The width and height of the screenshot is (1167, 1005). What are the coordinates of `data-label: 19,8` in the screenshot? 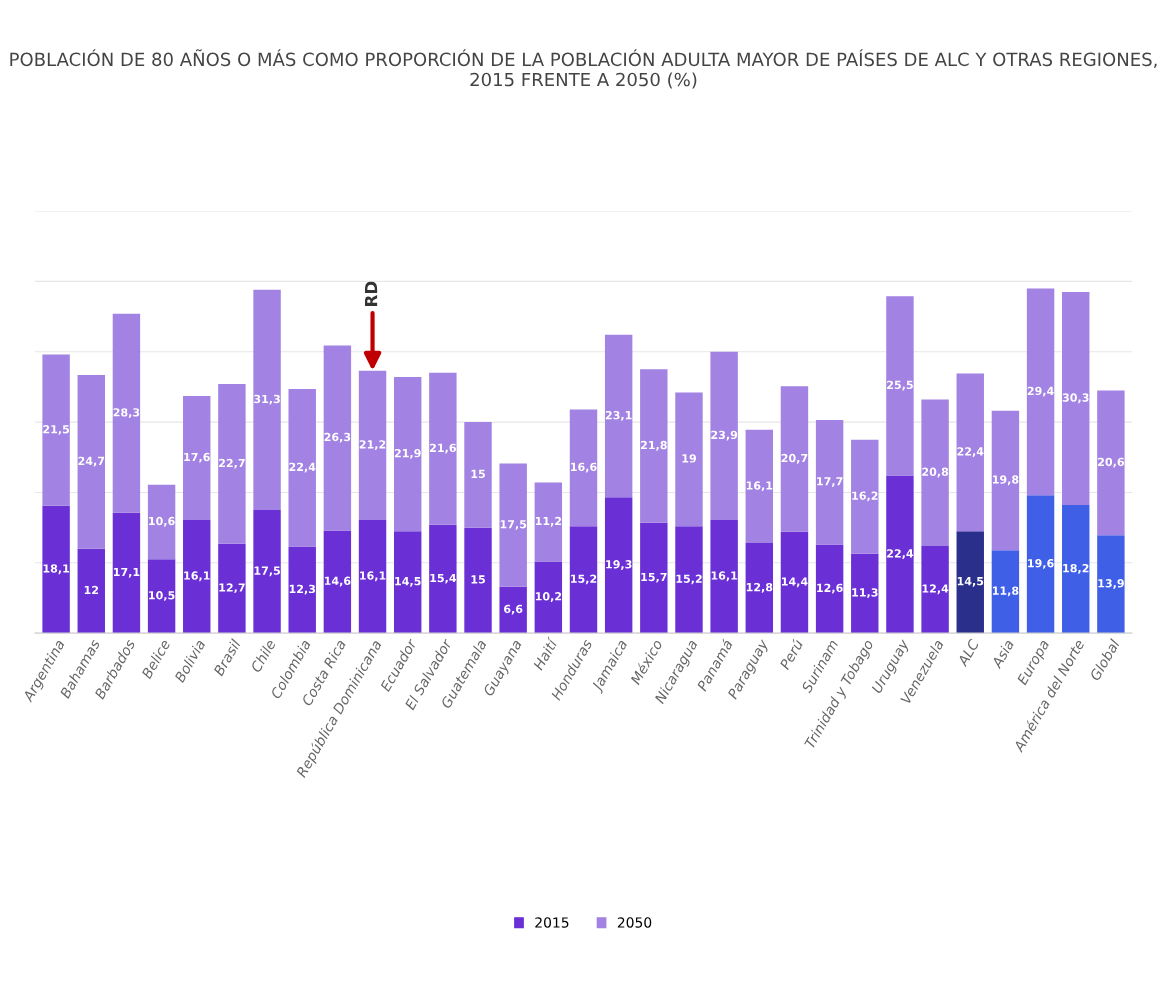 It's located at (1005, 480).